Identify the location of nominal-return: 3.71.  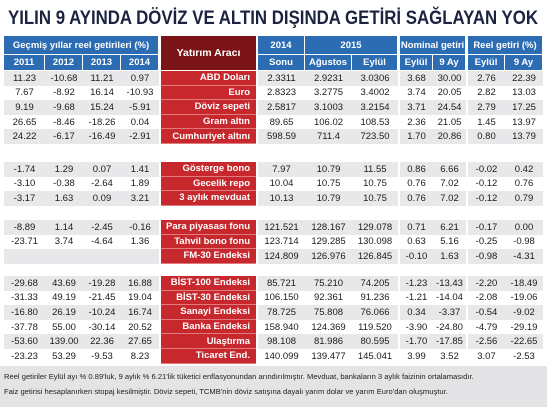
(416, 107).